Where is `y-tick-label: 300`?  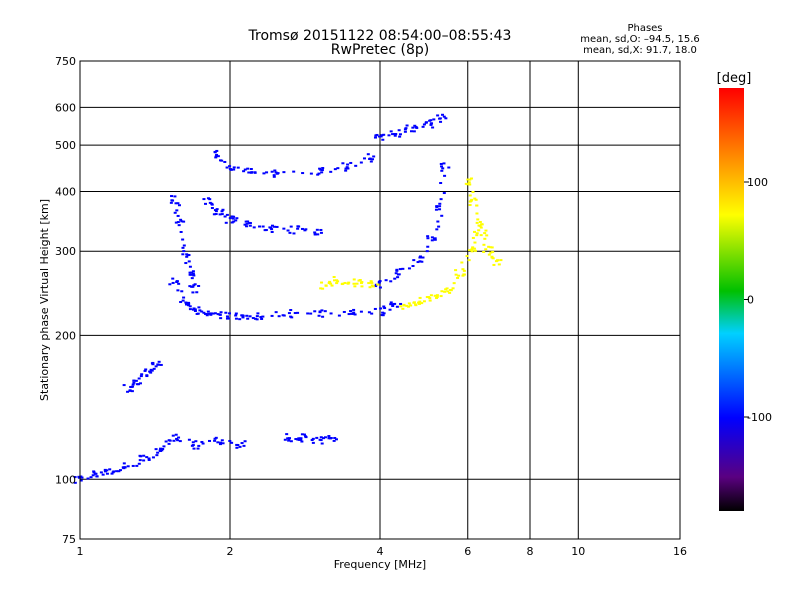
y-tick-label: 300 is located at coordinates (65, 251).